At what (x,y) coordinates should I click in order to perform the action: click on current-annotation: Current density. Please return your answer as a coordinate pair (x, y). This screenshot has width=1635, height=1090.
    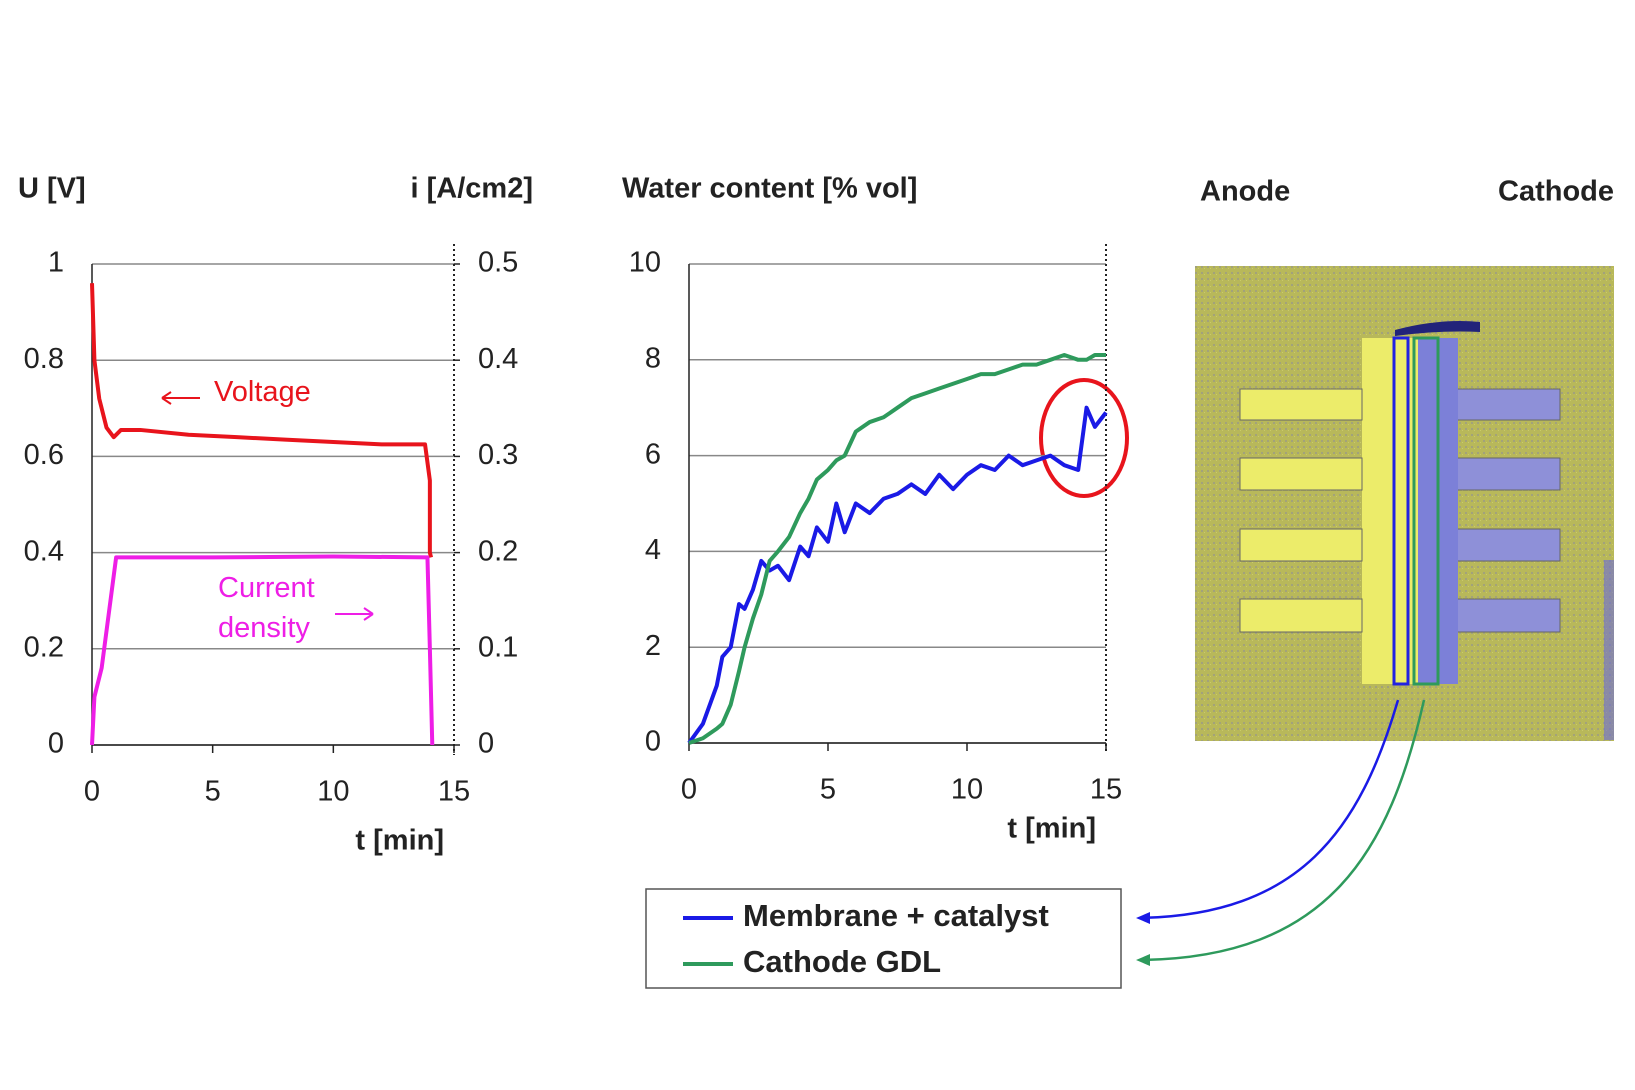
    Looking at the image, I should click on (266, 608).